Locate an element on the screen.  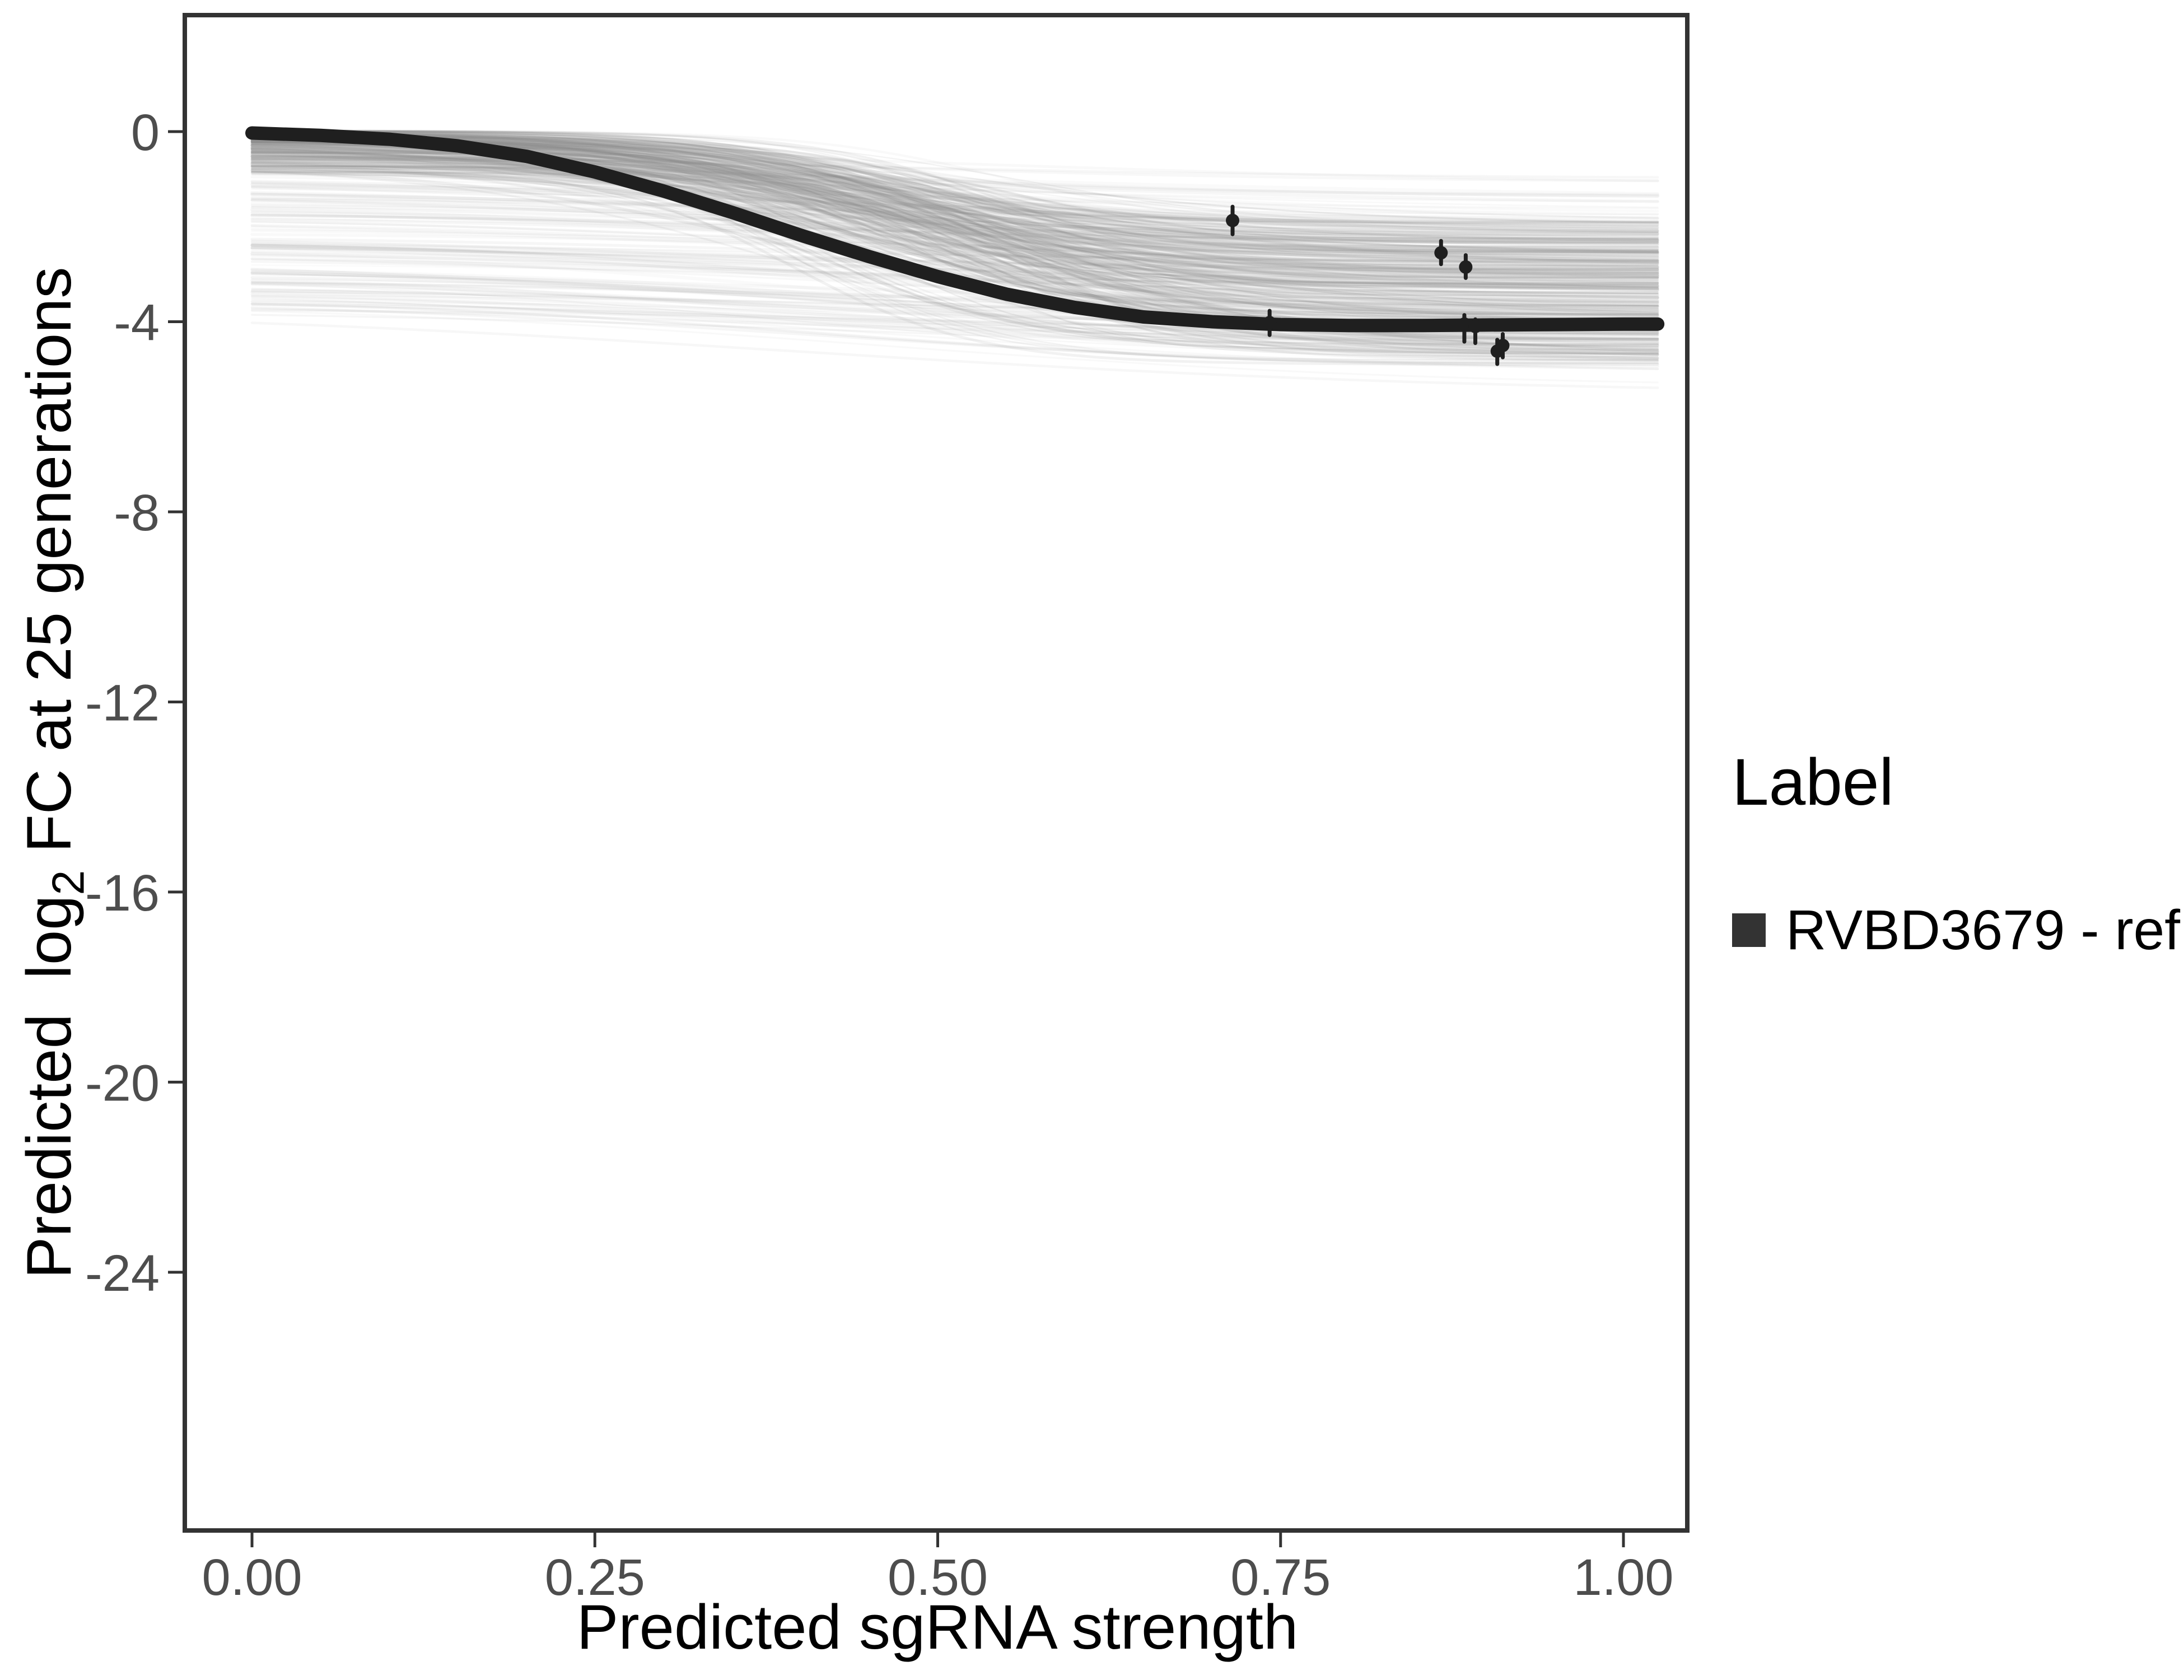
x-tick-label: 0.75 is located at coordinates (1281, 1578).